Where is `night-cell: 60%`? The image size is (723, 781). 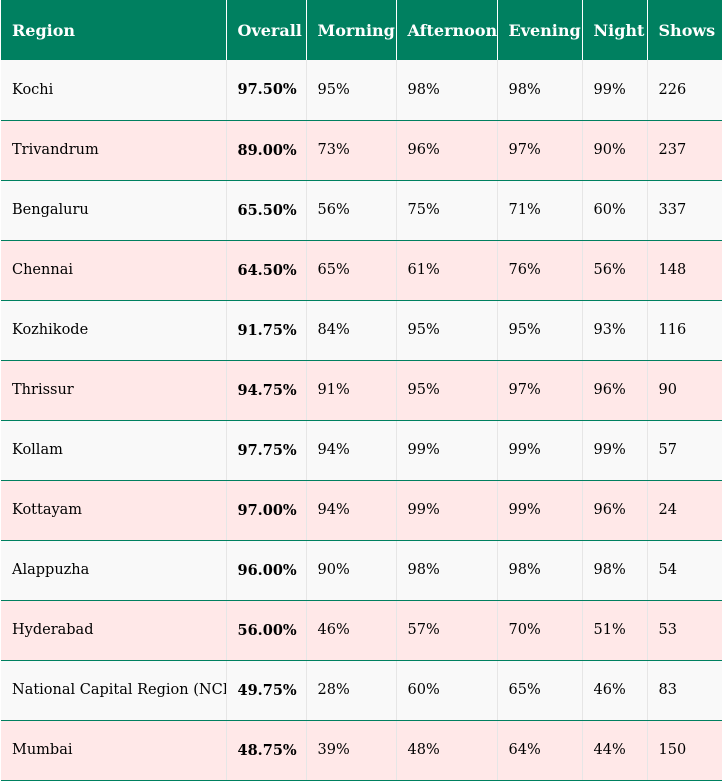
night-cell: 60% is located at coordinates (615, 210).